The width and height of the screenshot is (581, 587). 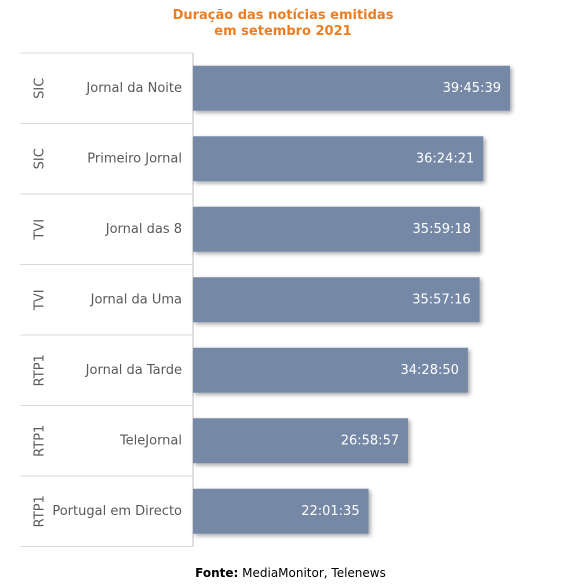 I want to click on bar-value-label: 35:57:16, so click(x=441, y=299).